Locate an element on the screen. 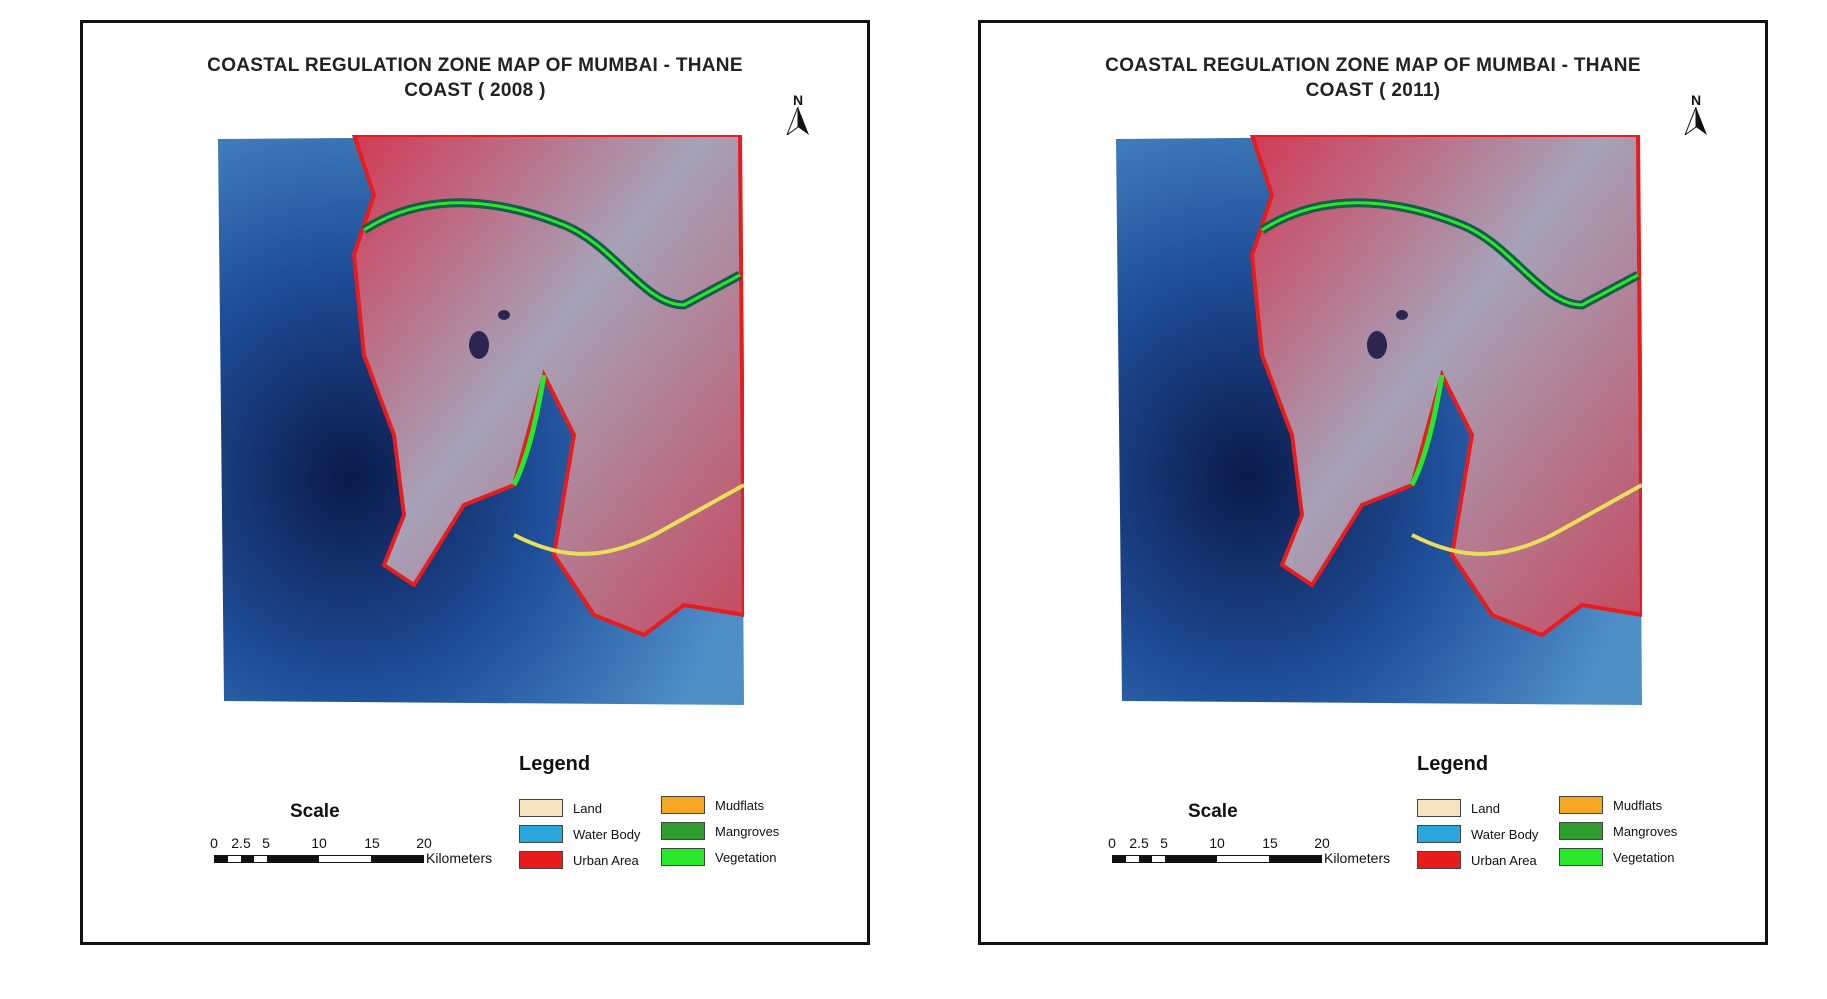  map-title-line2: COAST ( 2011) is located at coordinates (1373, 90).